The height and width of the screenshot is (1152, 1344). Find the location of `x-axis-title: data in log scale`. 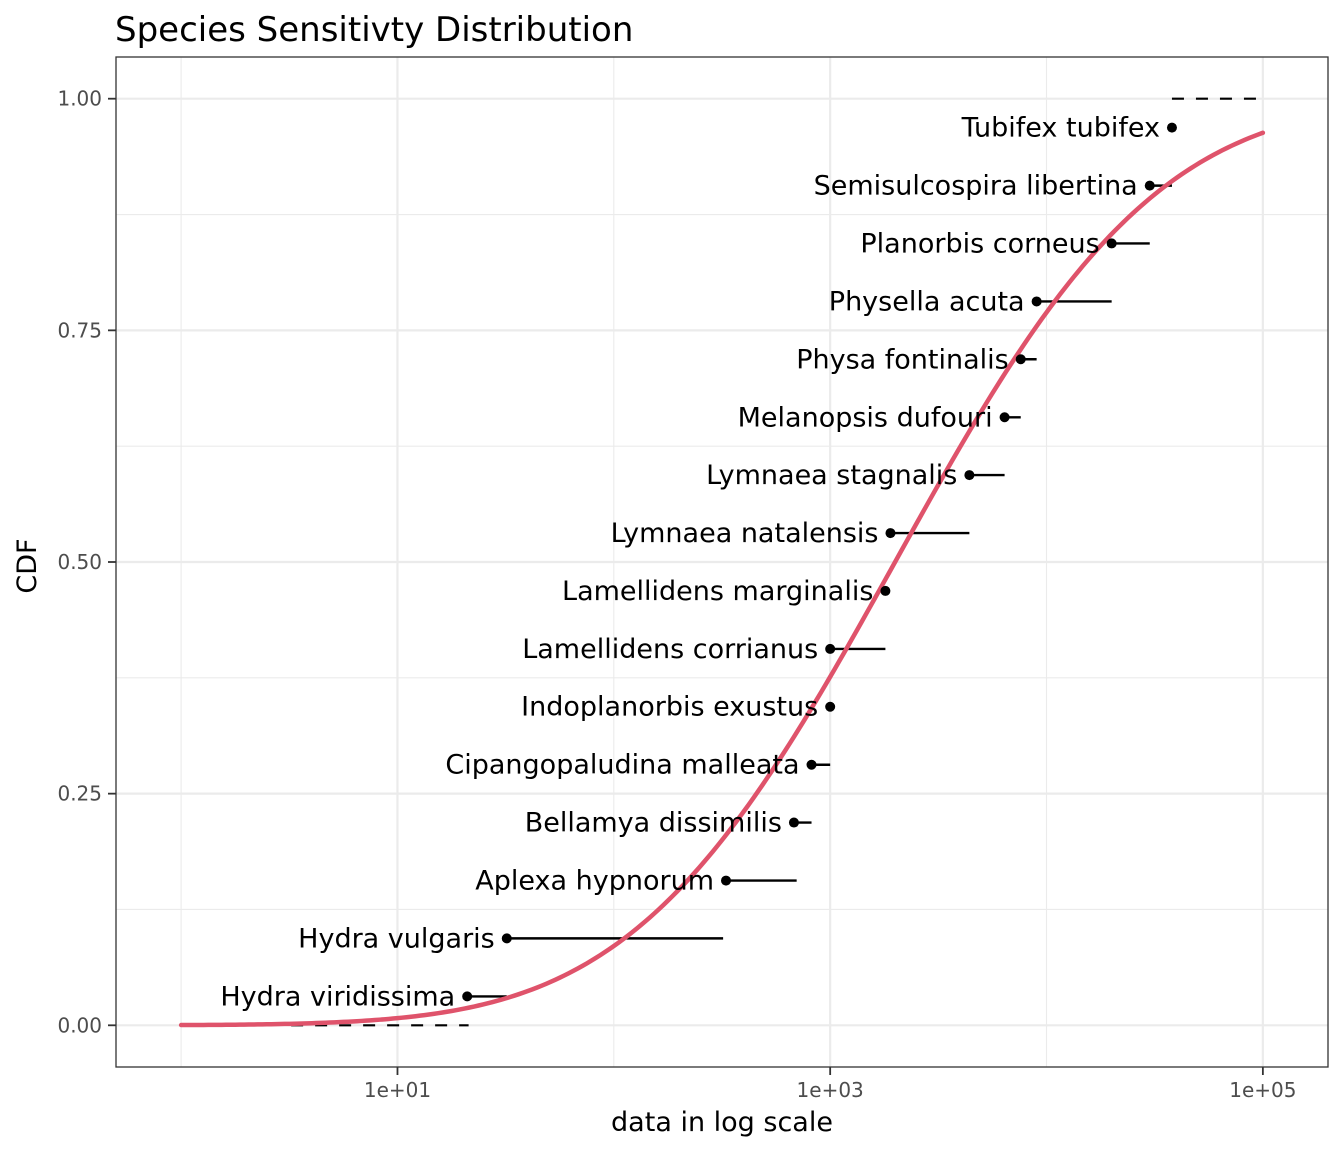

x-axis-title: data in log scale is located at coordinates (722, 1122).